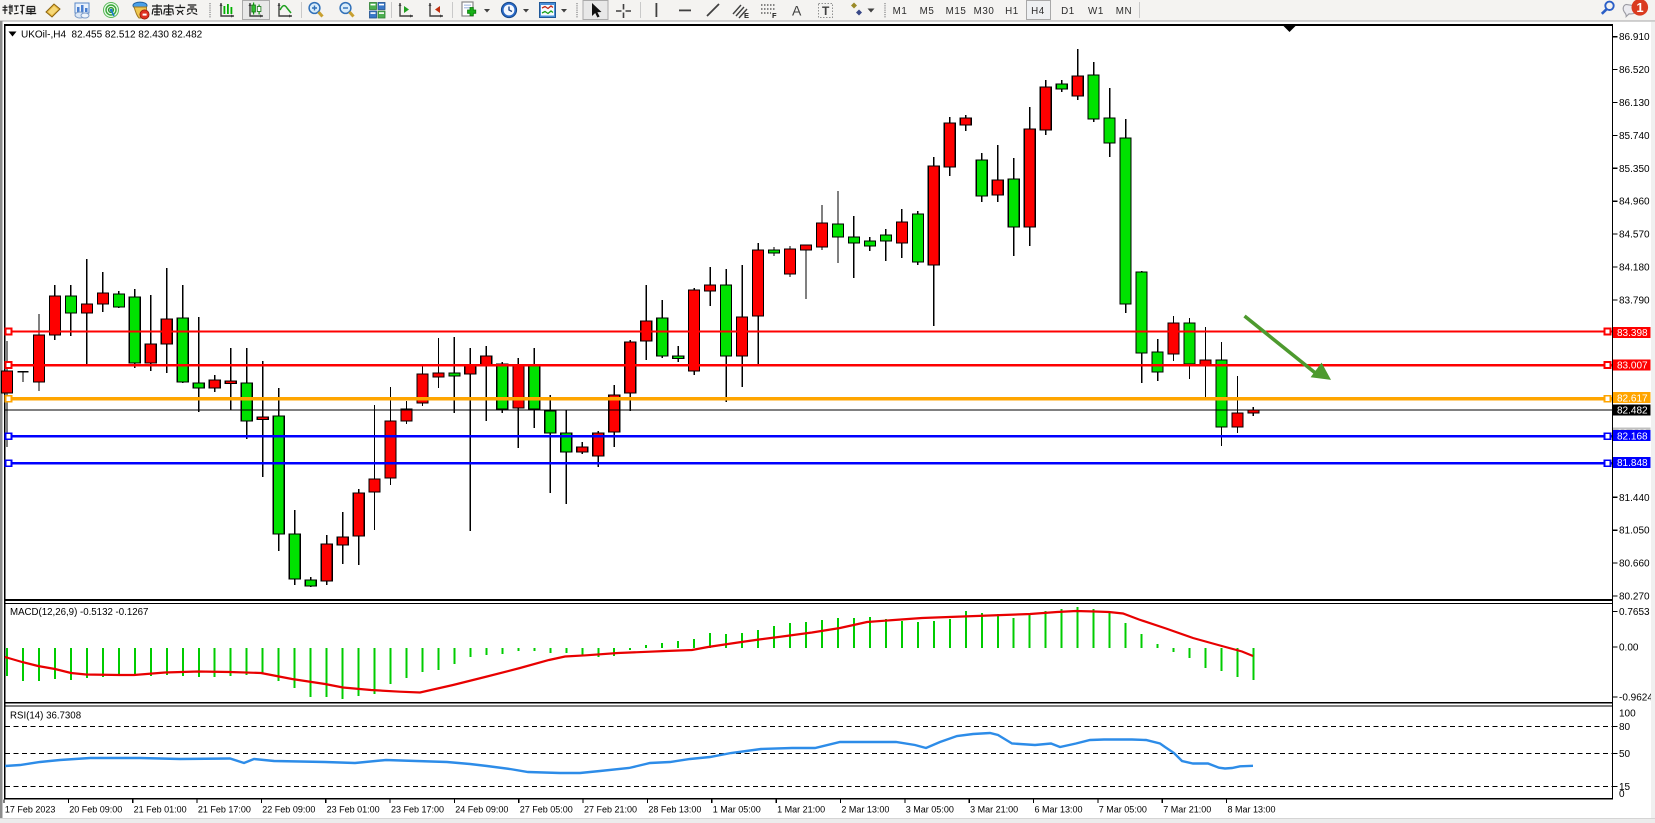 This screenshot has width=1655, height=823. I want to click on svg-text: D1, so click(1068, 11).